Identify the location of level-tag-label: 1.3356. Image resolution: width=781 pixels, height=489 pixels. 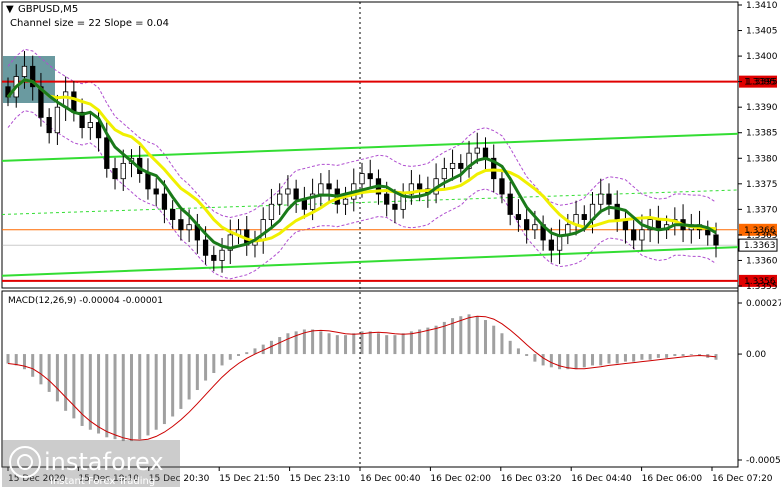
(760, 282).